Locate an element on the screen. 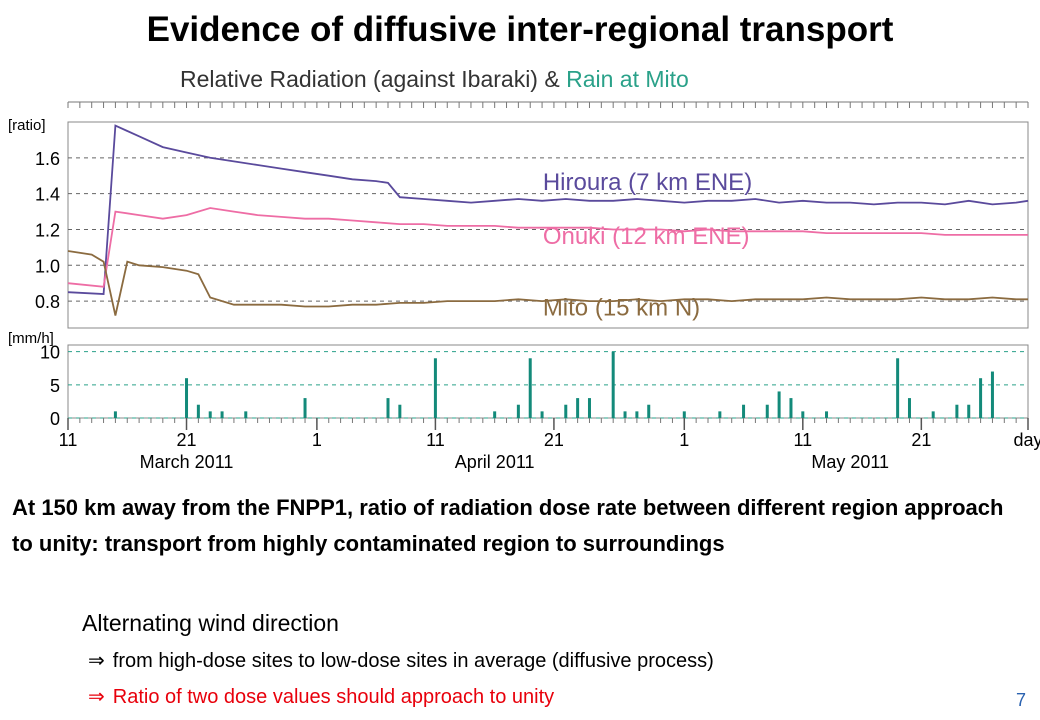  ratio-tick-label: 1.4 is located at coordinates (47, 195).